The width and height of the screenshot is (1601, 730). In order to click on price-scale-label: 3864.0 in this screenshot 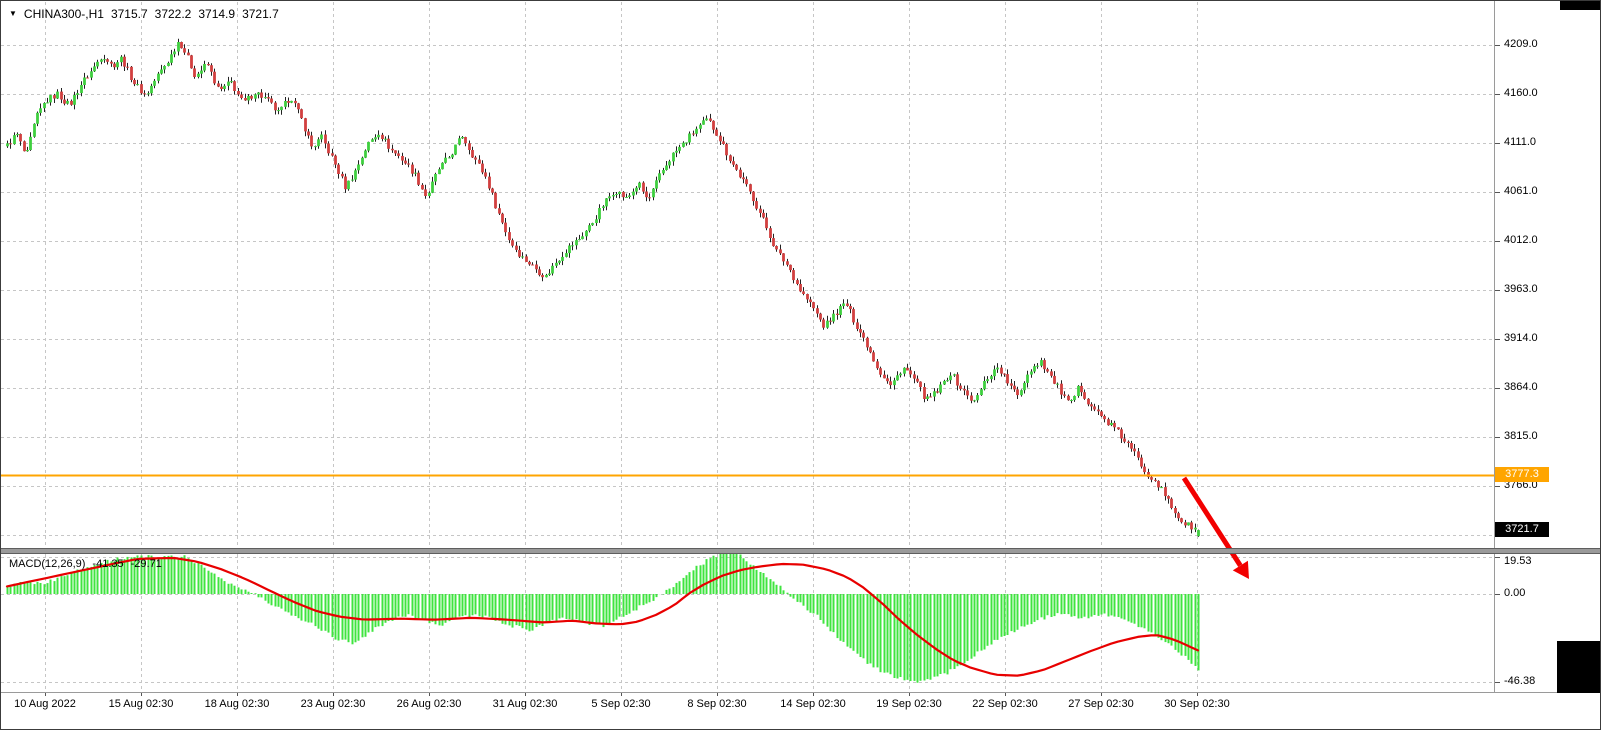, I will do `click(1521, 387)`.